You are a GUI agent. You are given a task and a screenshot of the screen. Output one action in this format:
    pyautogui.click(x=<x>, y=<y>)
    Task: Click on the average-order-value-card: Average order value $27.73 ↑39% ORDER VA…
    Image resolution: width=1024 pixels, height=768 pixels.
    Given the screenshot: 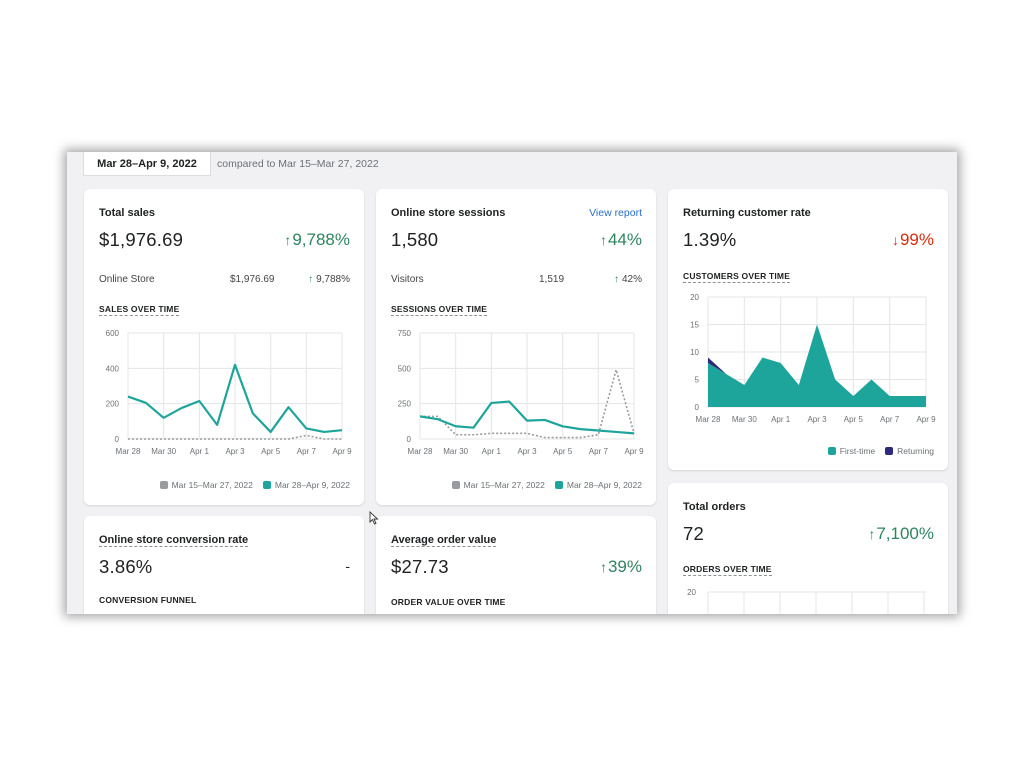 What is the action you would take?
    pyautogui.click(x=516, y=565)
    